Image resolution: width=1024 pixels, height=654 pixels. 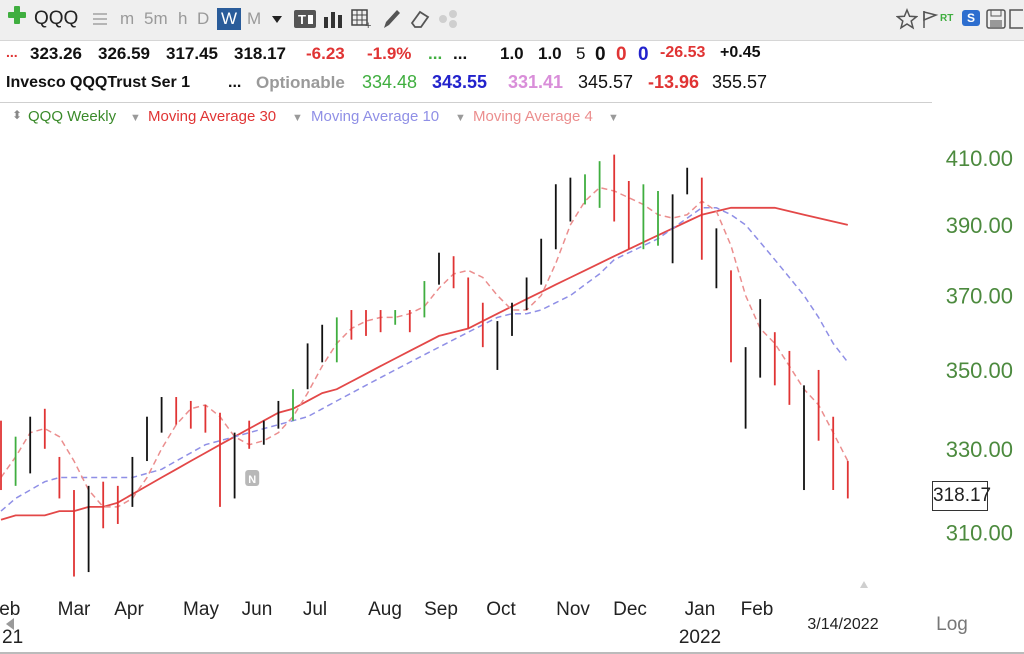 I want to click on header-separator, so click(x=466, y=102).